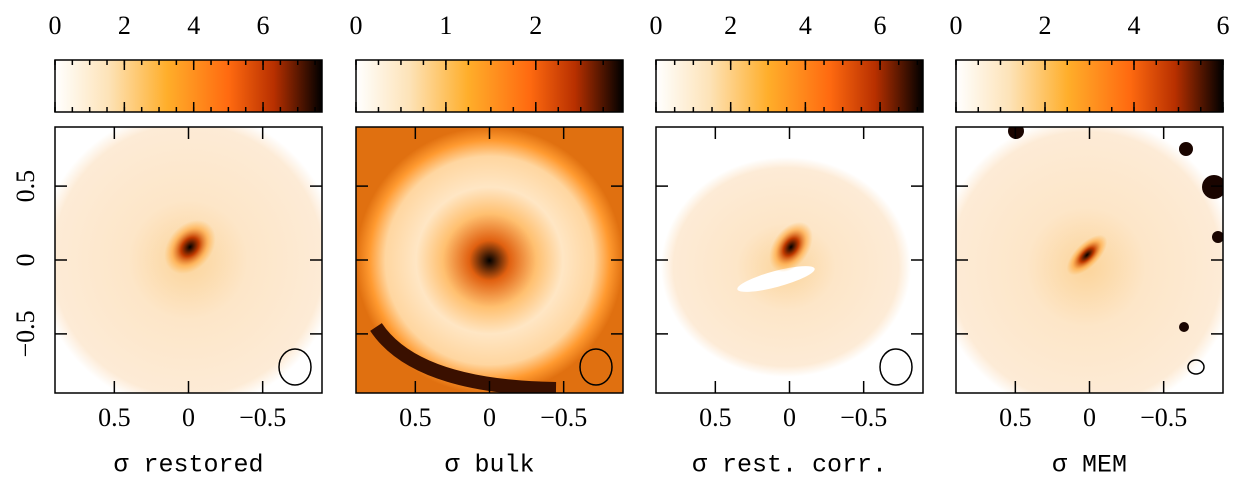 This screenshot has height=481, width=1239. Describe the element at coordinates (188, 465) in the screenshot. I see `x-axis-label: σ restored` at that location.